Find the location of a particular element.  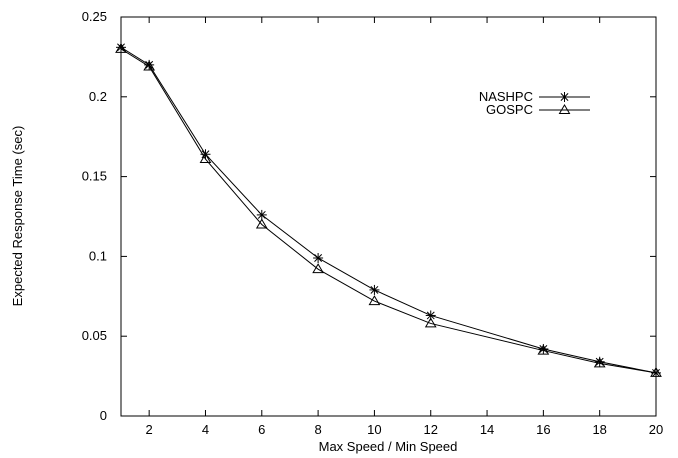

x-tick-label: 14 is located at coordinates (487, 429).